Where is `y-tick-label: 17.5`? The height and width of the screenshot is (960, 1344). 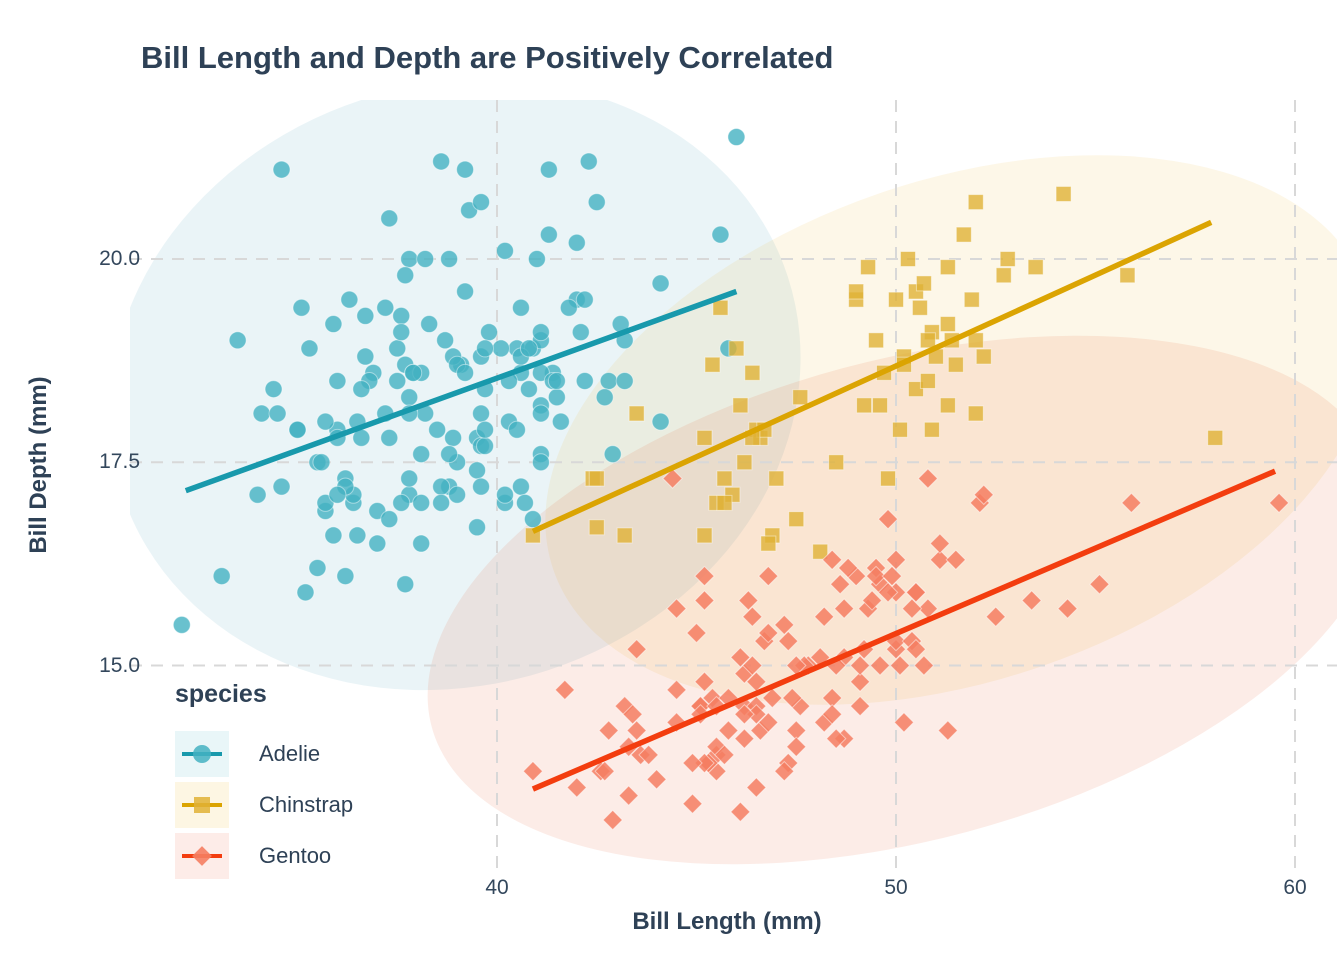
y-tick-label: 17.5 is located at coordinates (119, 462).